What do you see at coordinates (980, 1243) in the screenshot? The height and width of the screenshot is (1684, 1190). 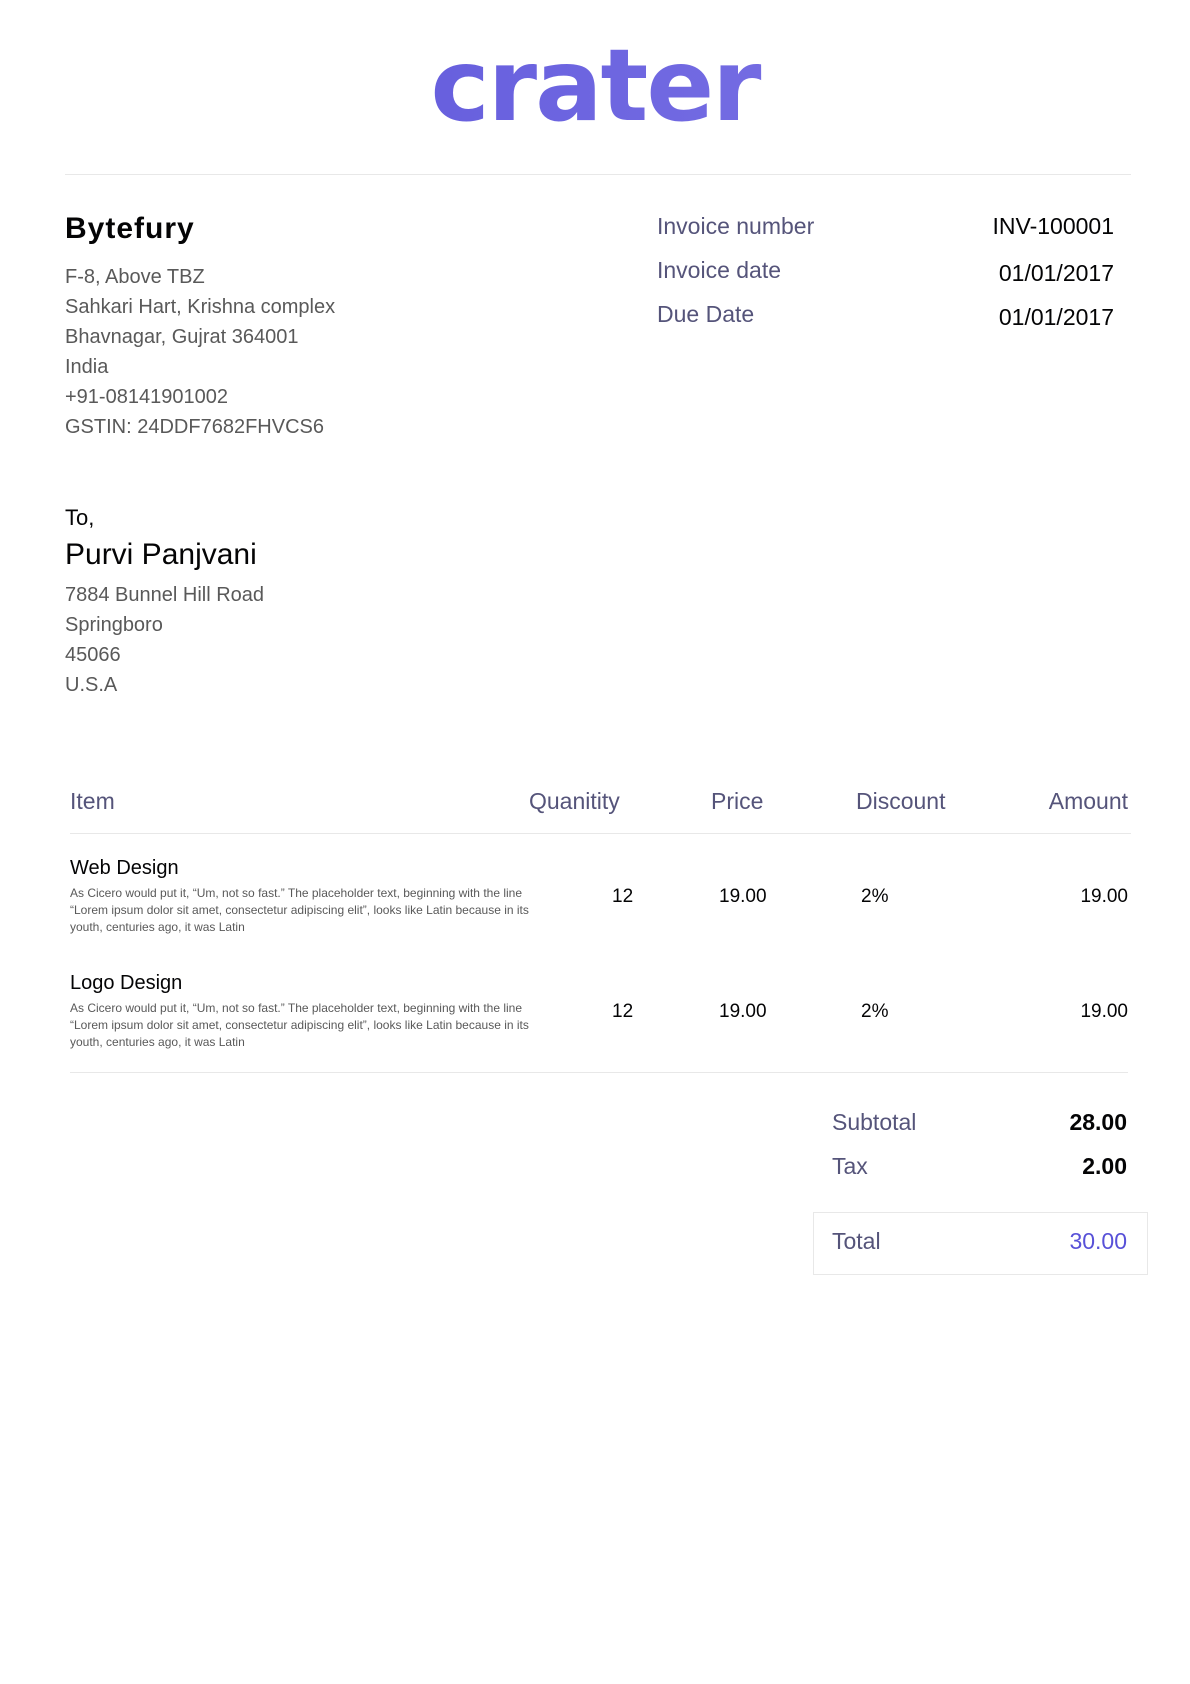 I see `total-box` at bounding box center [980, 1243].